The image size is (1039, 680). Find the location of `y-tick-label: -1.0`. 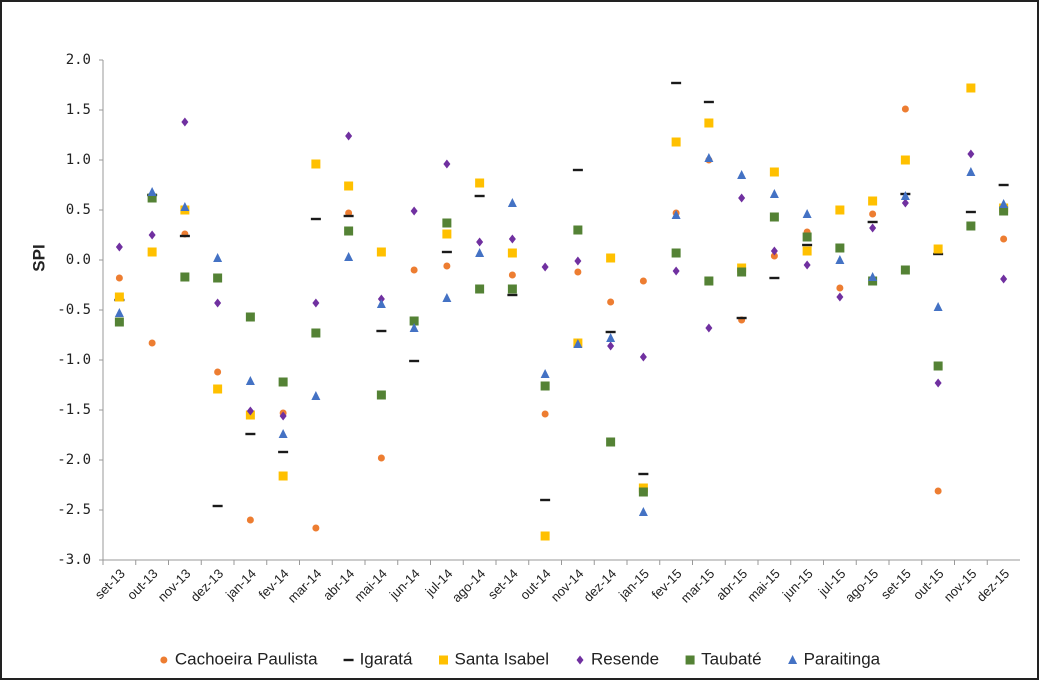

y-tick-label: -1.0 is located at coordinates (74, 360).